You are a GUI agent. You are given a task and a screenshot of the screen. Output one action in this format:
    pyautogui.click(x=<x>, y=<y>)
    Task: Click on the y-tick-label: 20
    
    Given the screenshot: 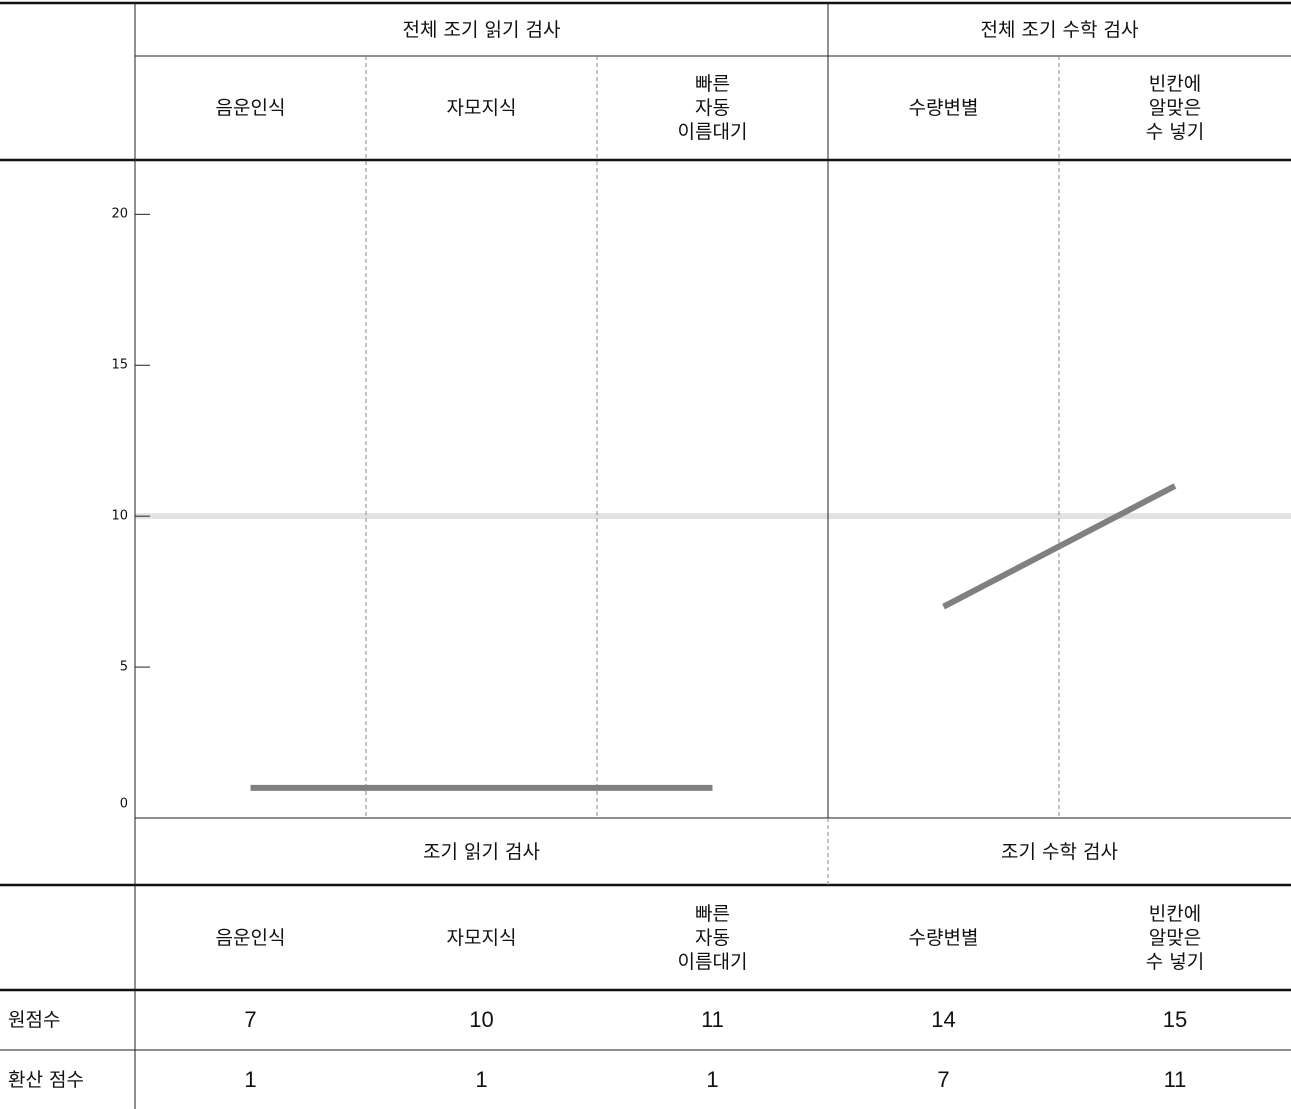 What is the action you would take?
    pyautogui.click(x=119, y=214)
    